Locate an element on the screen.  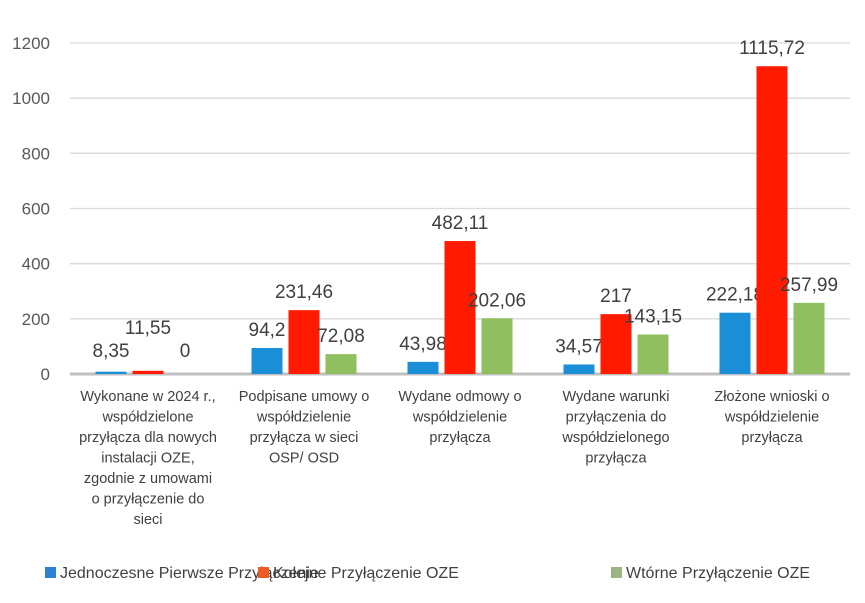
data-label: 72,08 is located at coordinates (341, 336).